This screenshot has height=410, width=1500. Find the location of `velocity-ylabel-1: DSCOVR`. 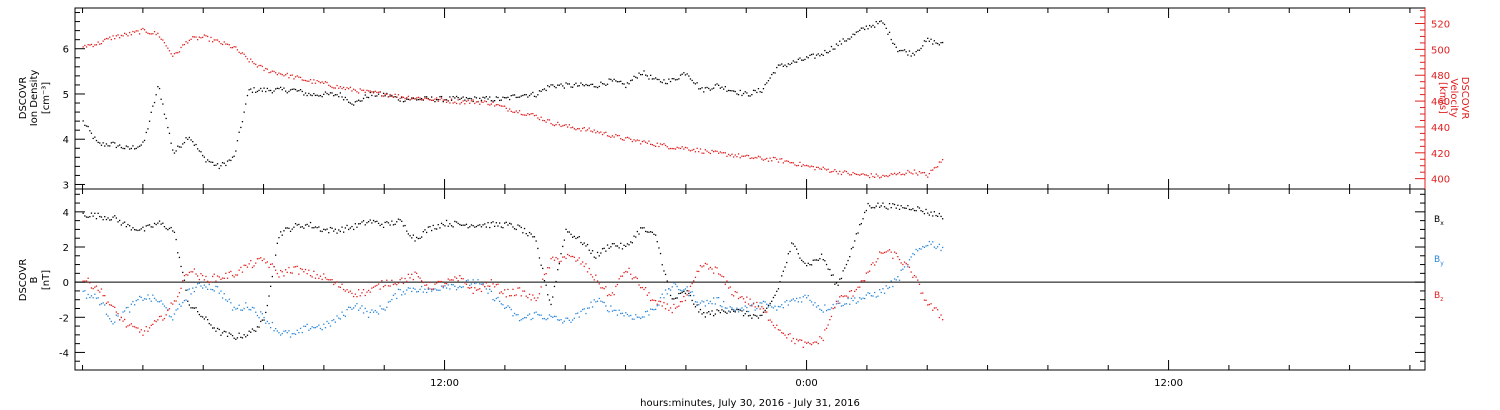

velocity-ylabel-1: DSCOVR is located at coordinates (1464, 98).